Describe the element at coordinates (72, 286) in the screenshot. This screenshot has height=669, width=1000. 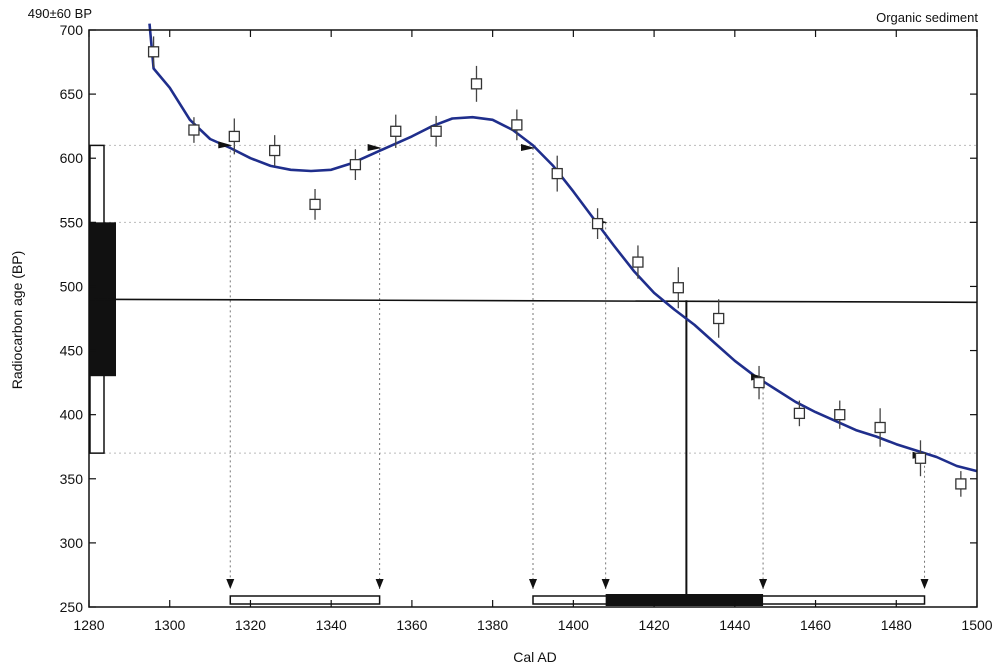
I see `y-tick-label: 500` at that location.